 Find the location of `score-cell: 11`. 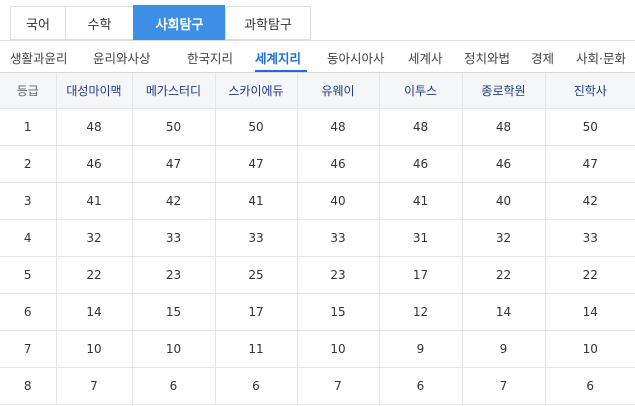

score-cell: 11 is located at coordinates (255, 349).